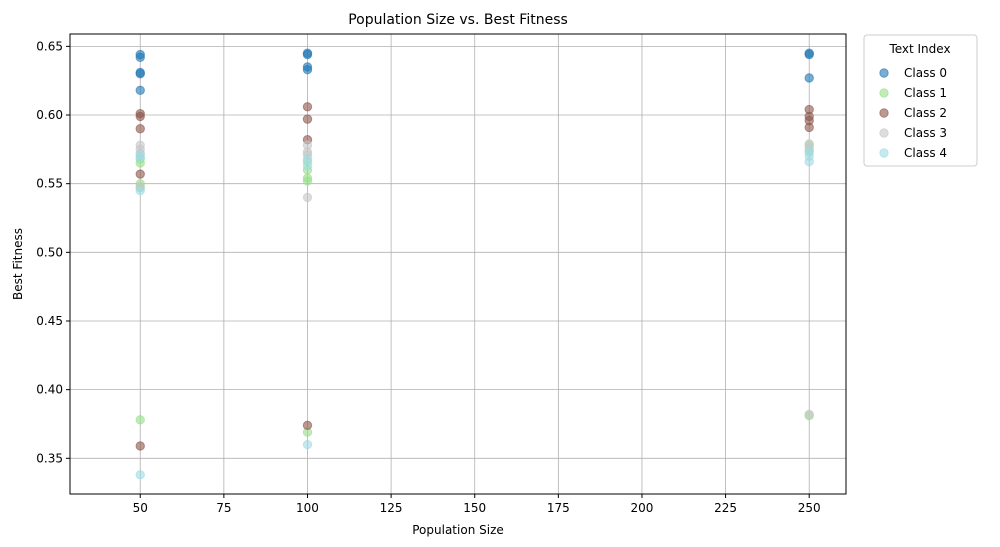 The width and height of the screenshot is (1000, 547). I want to click on legend-label: Class 4, so click(925, 153).